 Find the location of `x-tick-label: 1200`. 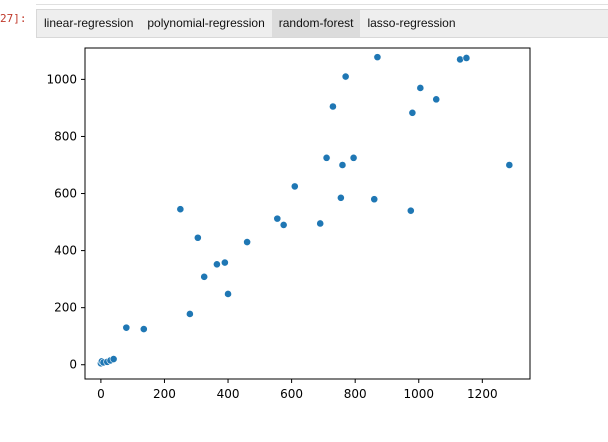

x-tick-label: 1200 is located at coordinates (482, 394).